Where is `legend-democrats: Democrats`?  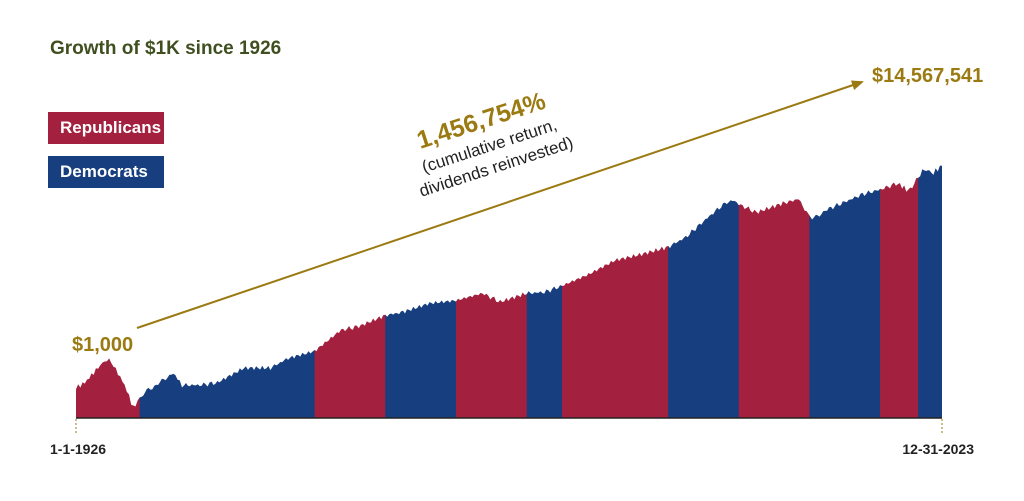 legend-democrats: Democrats is located at coordinates (106, 172).